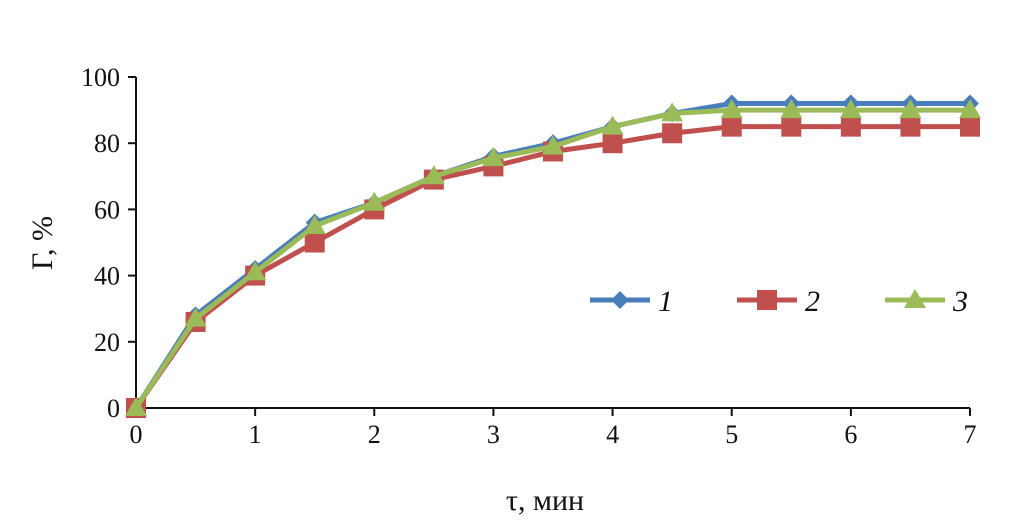 The width and height of the screenshot is (1010, 531). I want to click on legend-label: 2, so click(812, 301).